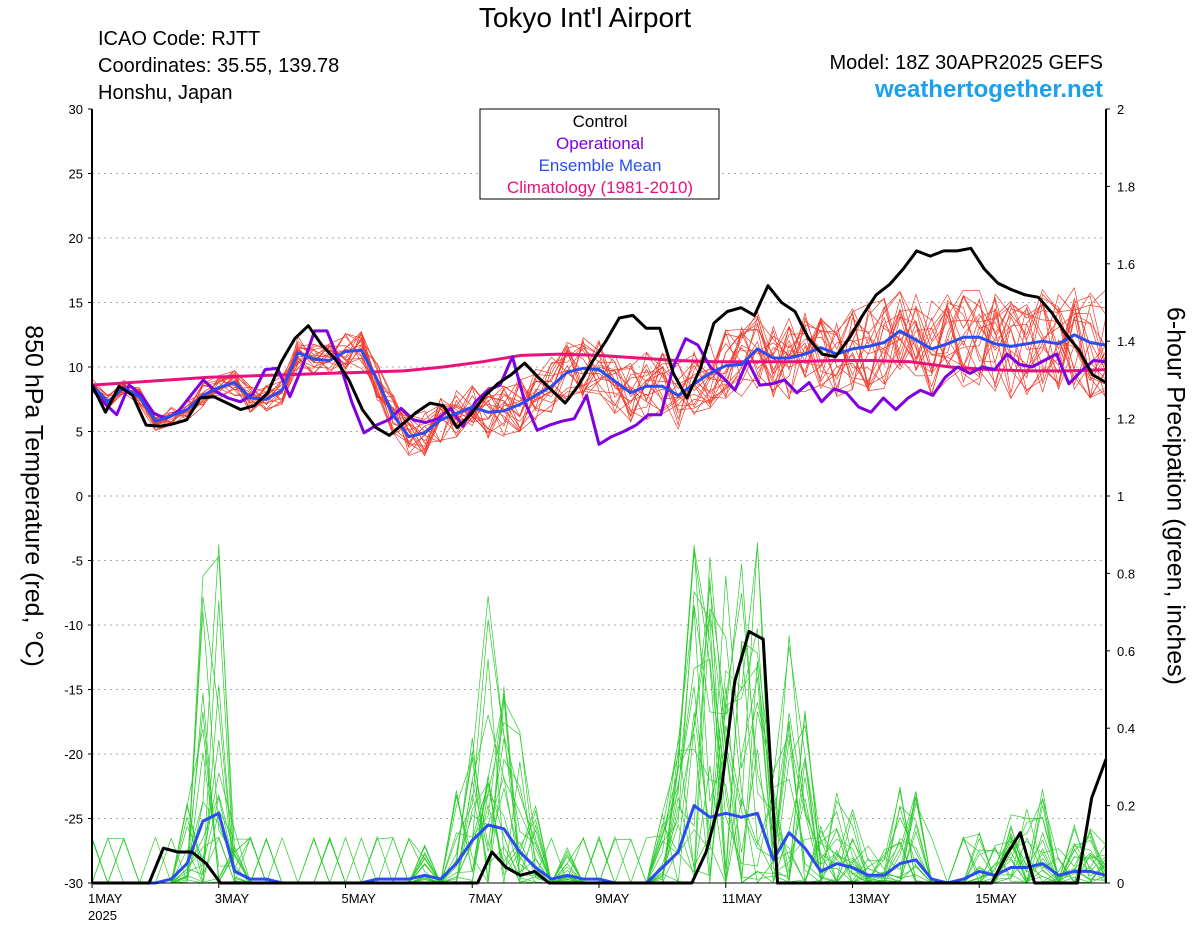 The width and height of the screenshot is (1200, 927). What do you see at coordinates (73, 754) in the screenshot?
I see `left-tick-label: -20` at bounding box center [73, 754].